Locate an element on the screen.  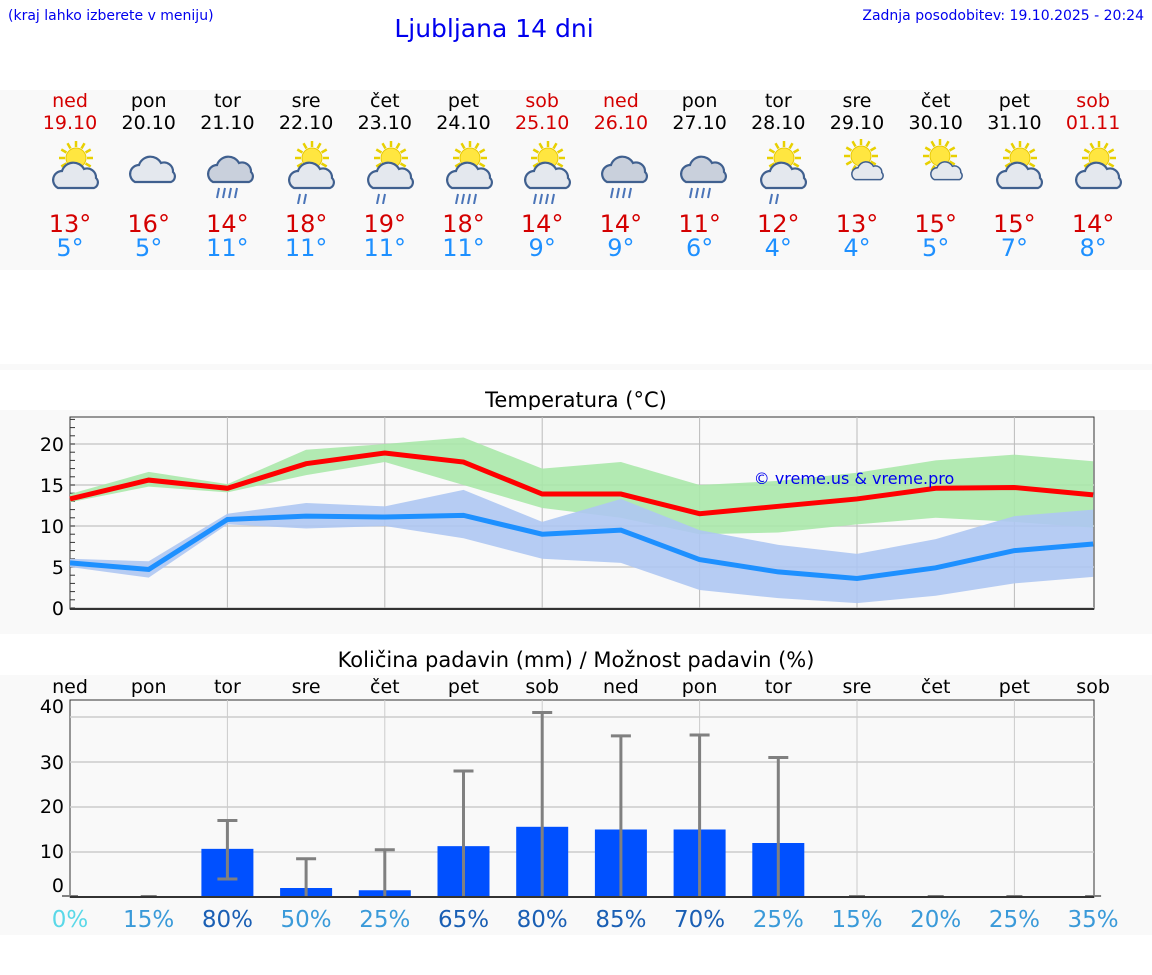
sun-cloud-light-rain-icon is located at coordinates (312, 173).